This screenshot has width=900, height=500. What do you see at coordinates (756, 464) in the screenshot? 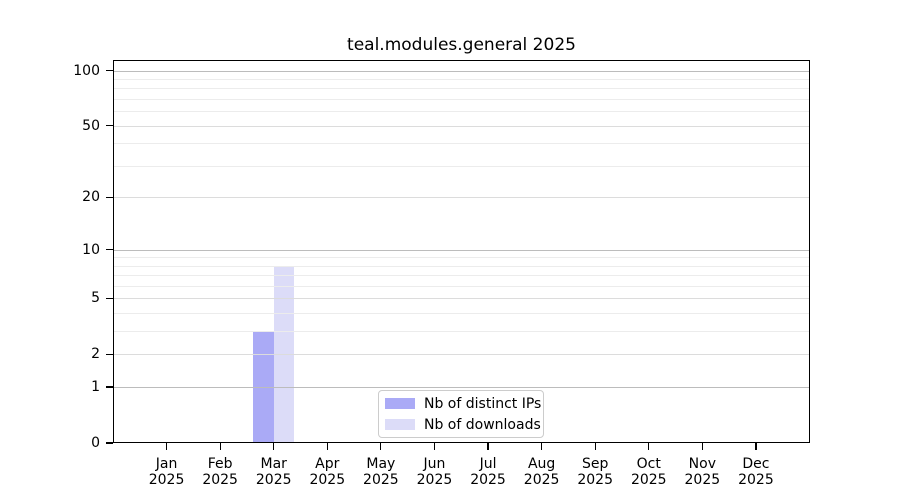
I see `x-label-month: Dec` at bounding box center [756, 464].